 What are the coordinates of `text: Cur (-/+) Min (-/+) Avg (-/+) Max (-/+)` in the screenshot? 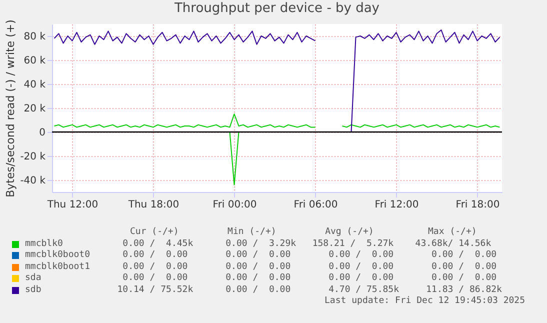 It's located at (303, 232).